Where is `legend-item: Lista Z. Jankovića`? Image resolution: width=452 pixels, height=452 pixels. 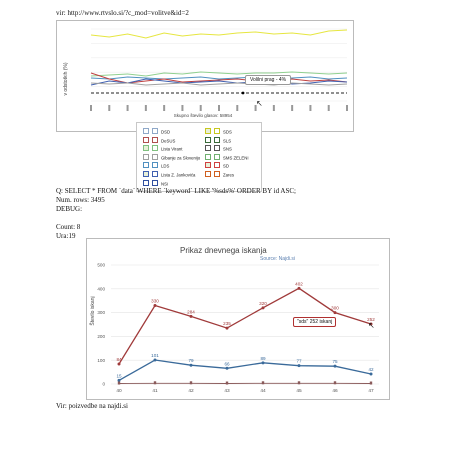
legend-item: Lista Z. Jankovića is located at coordinates (169, 174).